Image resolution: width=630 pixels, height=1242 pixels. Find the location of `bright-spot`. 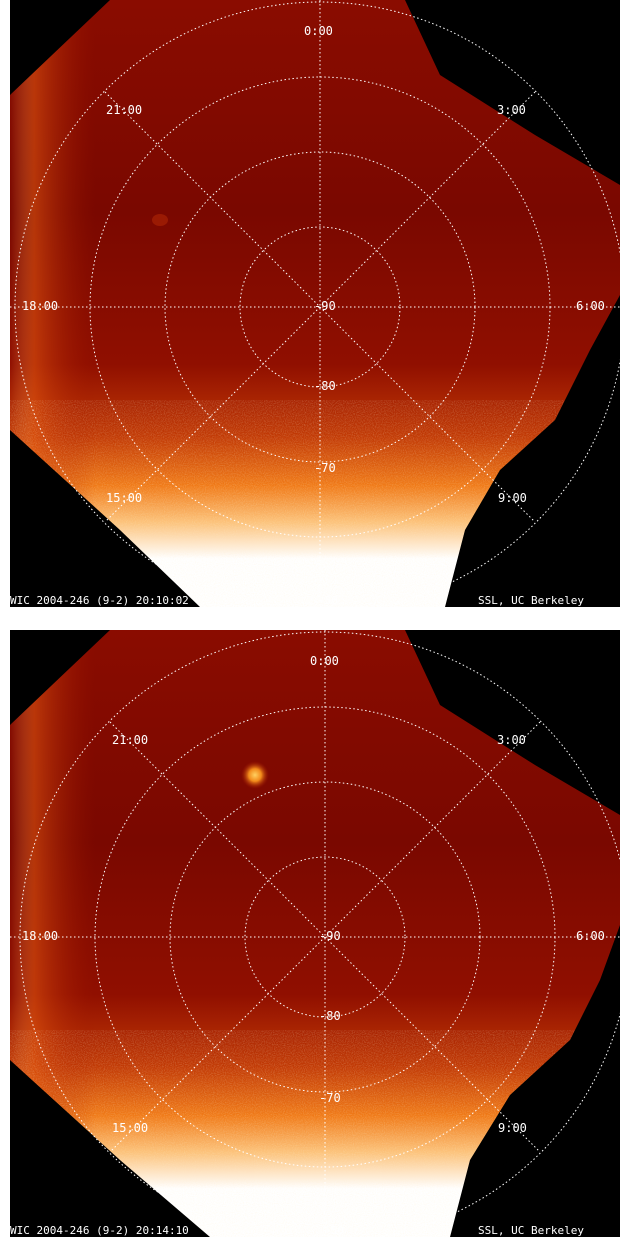

bright-spot is located at coordinates (255, 775).